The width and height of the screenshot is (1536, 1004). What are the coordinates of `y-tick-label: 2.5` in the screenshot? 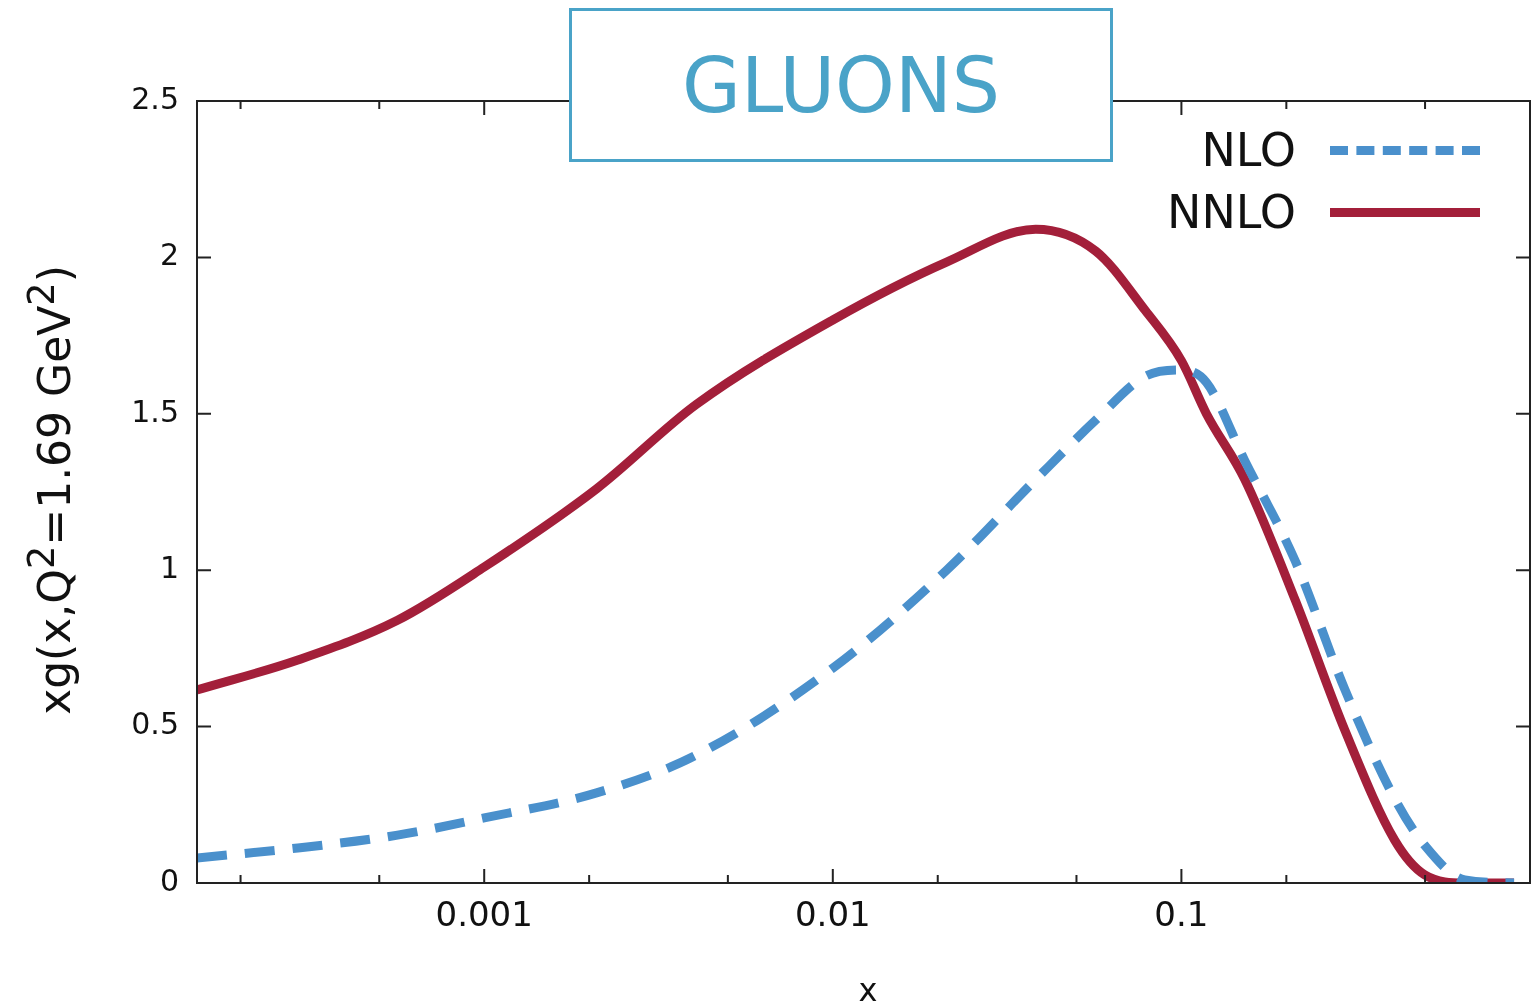 It's located at (155, 98).